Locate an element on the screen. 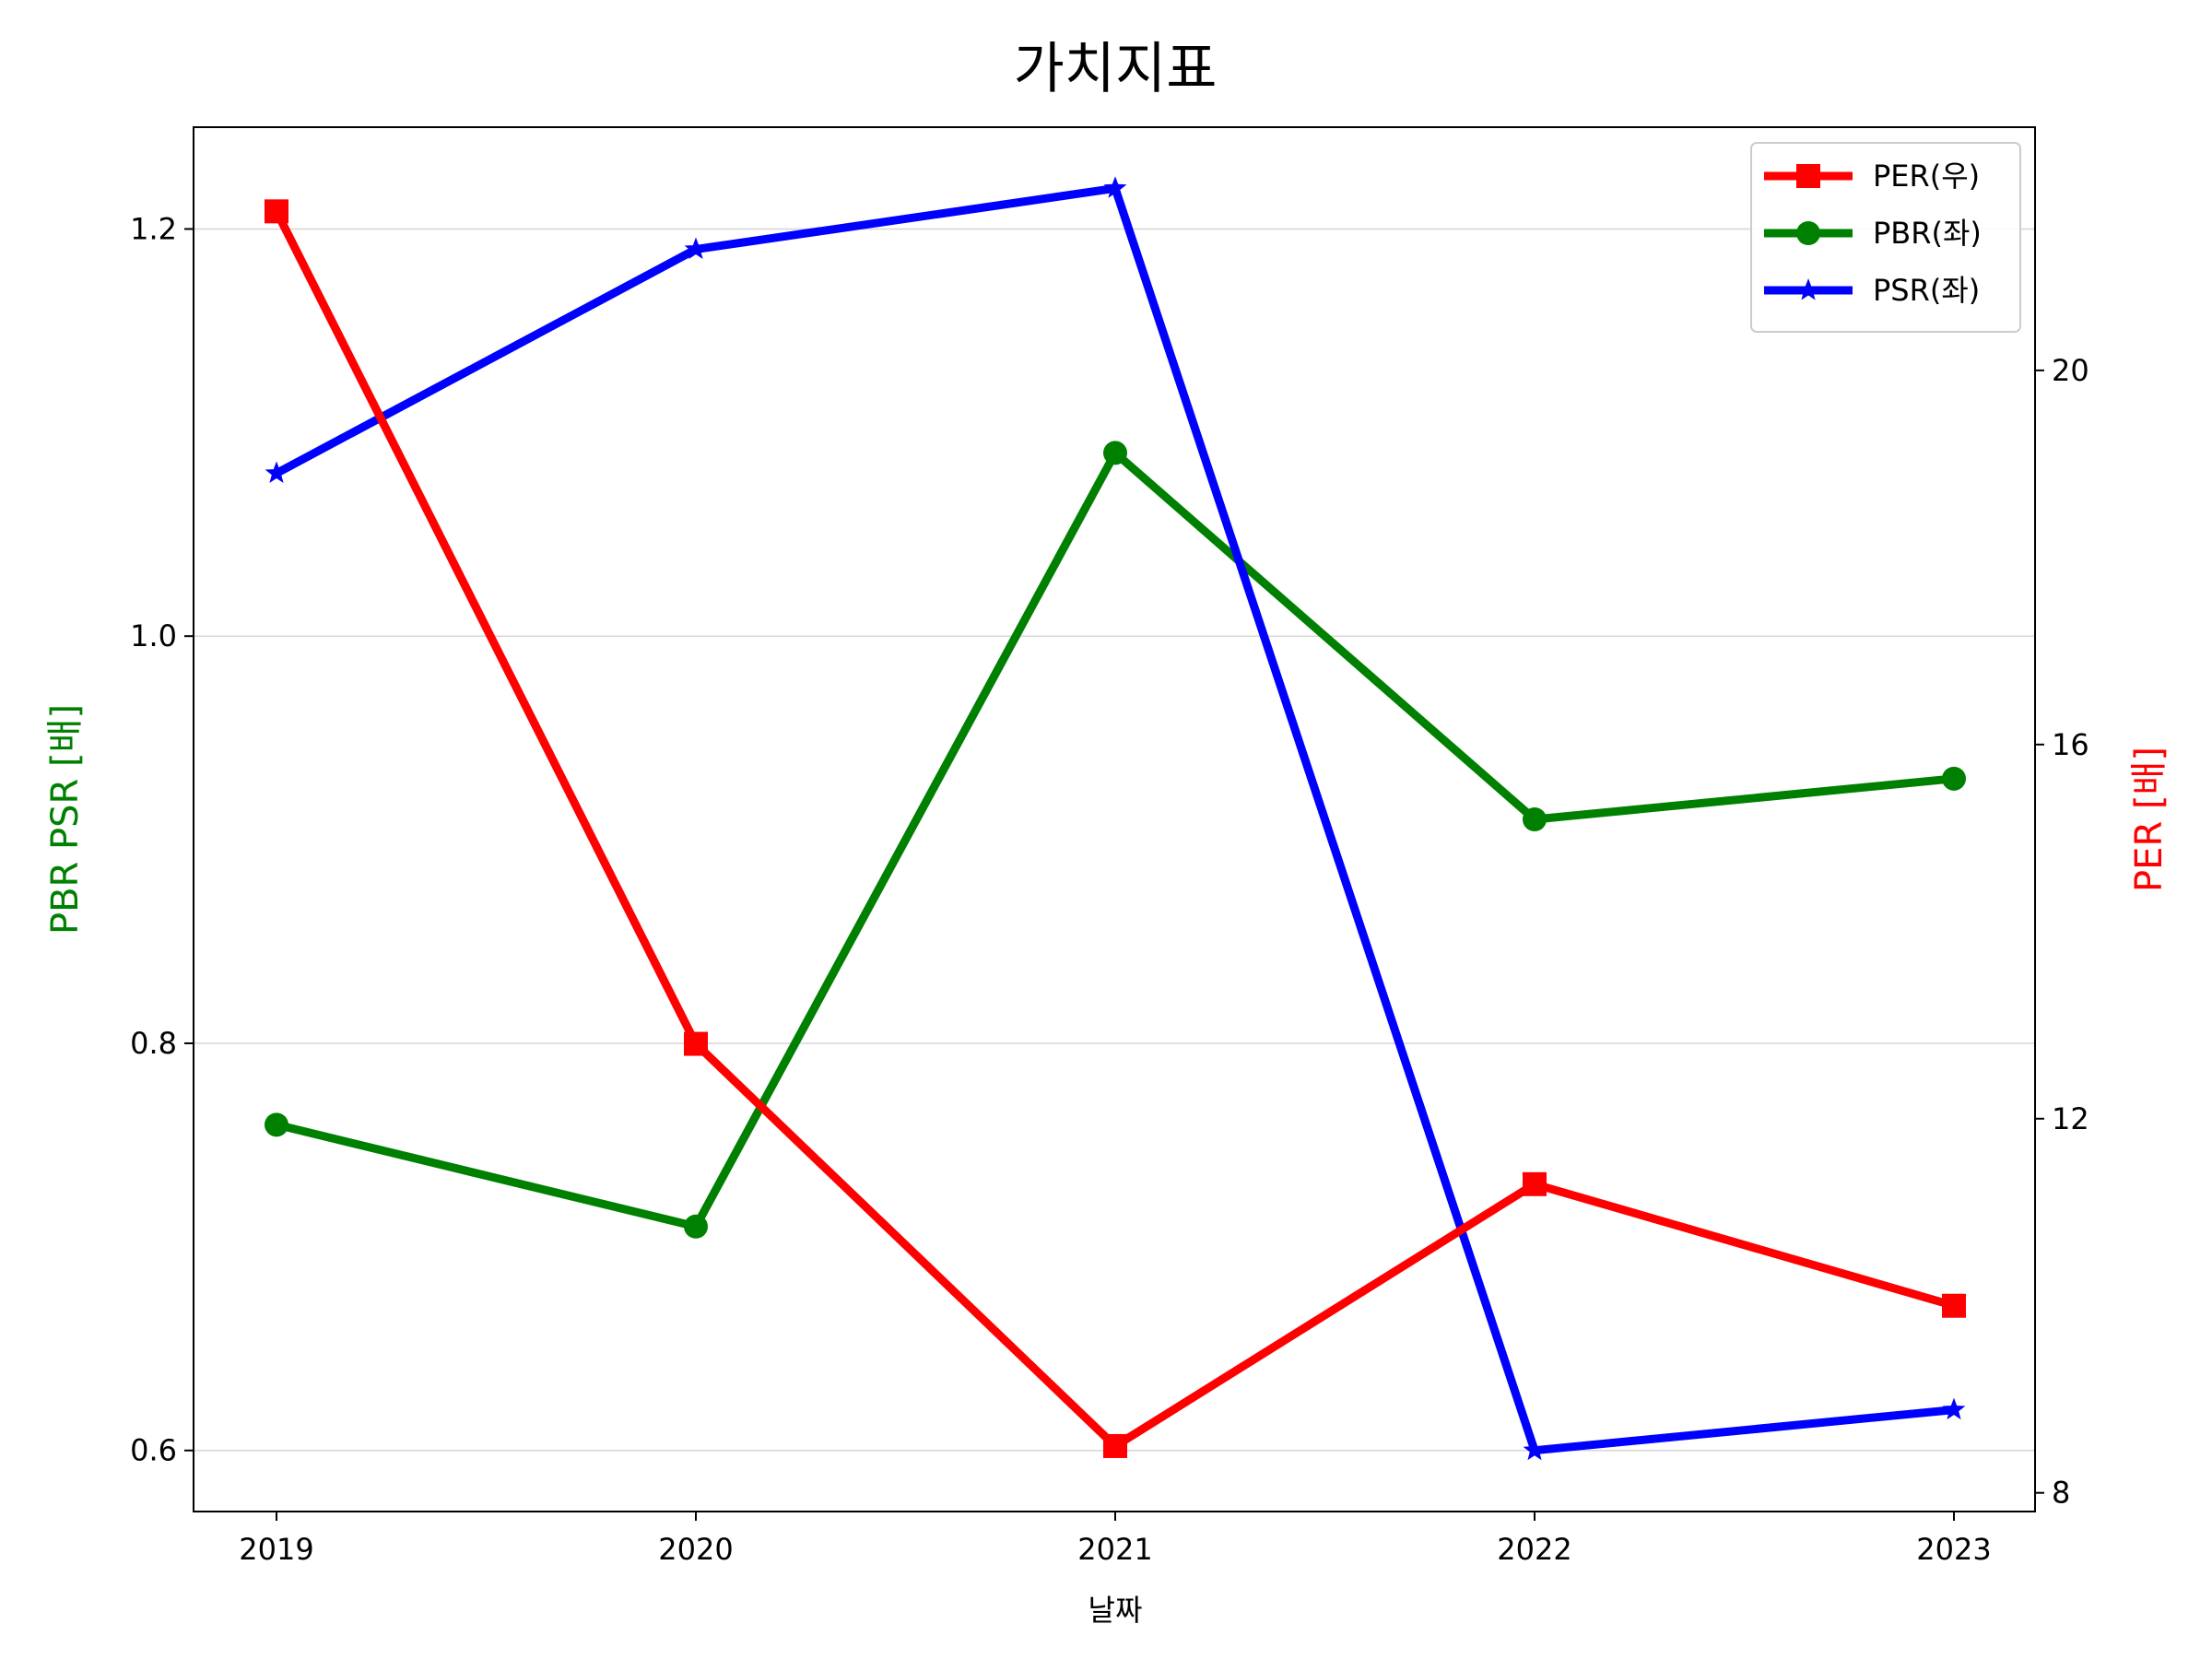 Image resolution: width=2212 pixels, height=1659 pixels. y-left-tick-label: 0.6 is located at coordinates (153, 1450).